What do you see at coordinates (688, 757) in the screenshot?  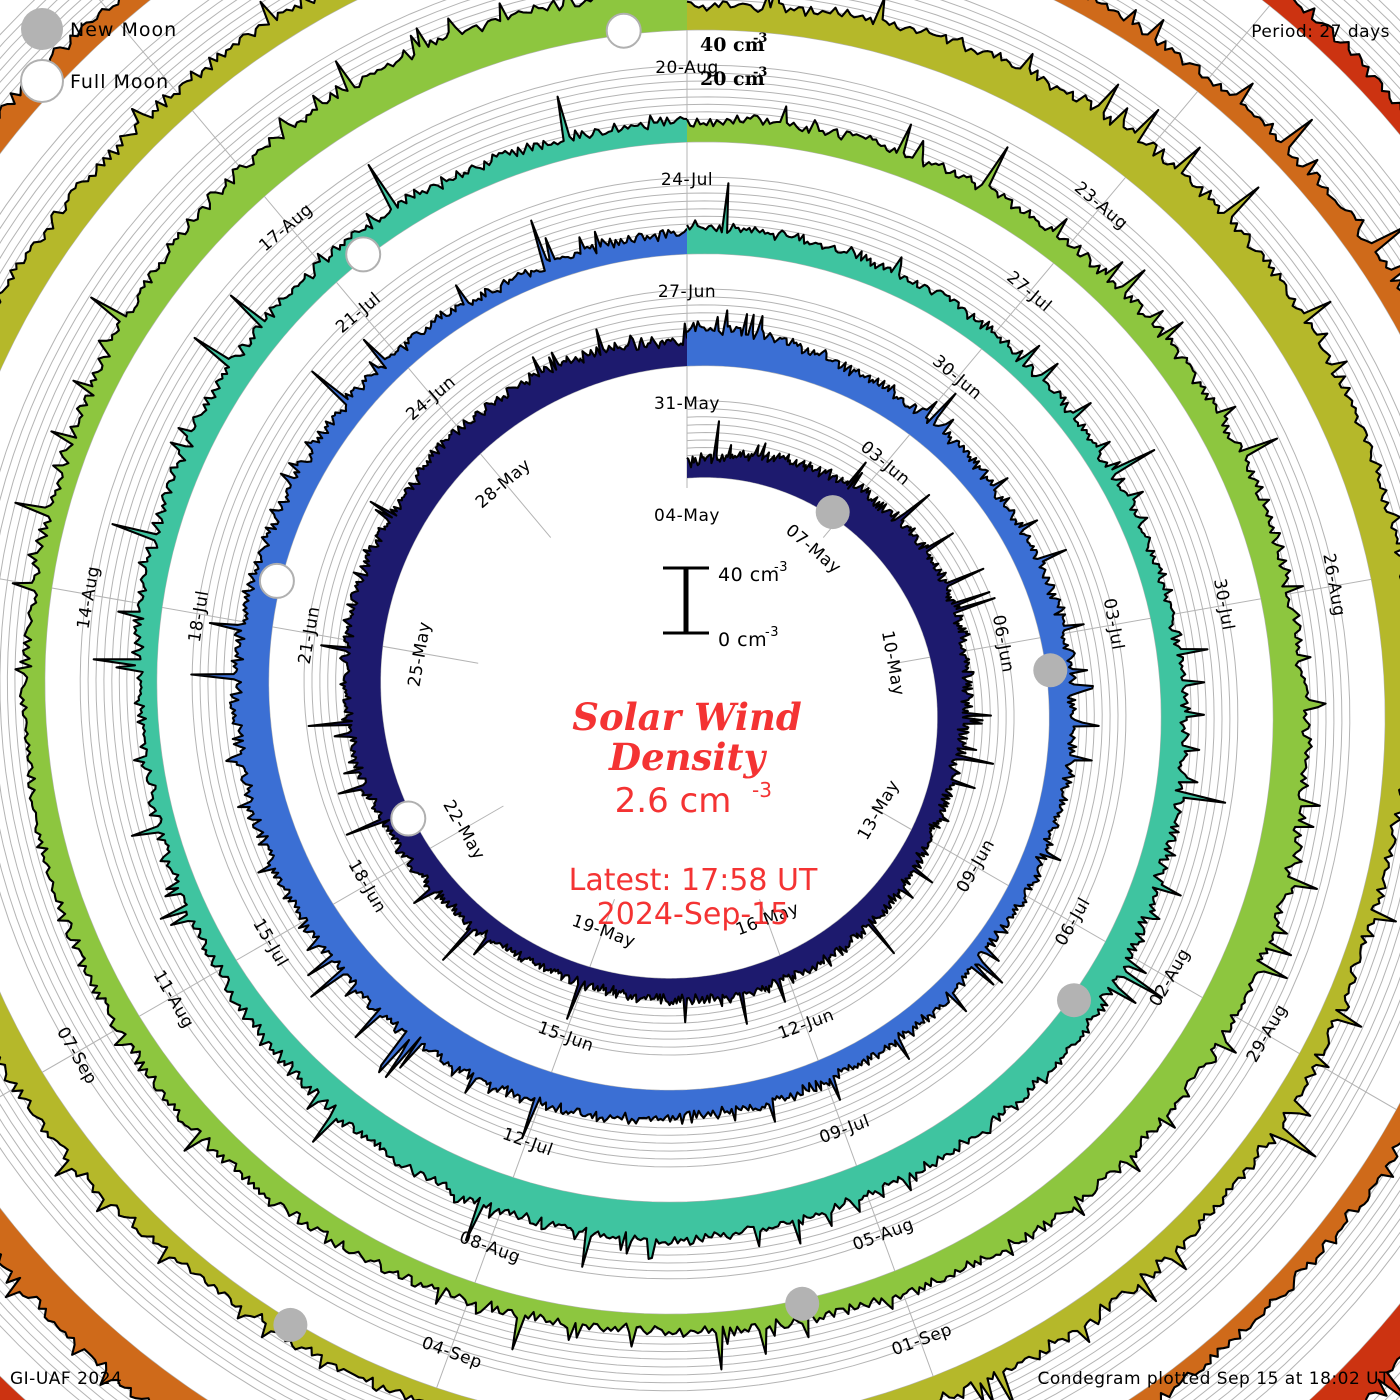 I see `title-line-2: Density` at bounding box center [688, 757].